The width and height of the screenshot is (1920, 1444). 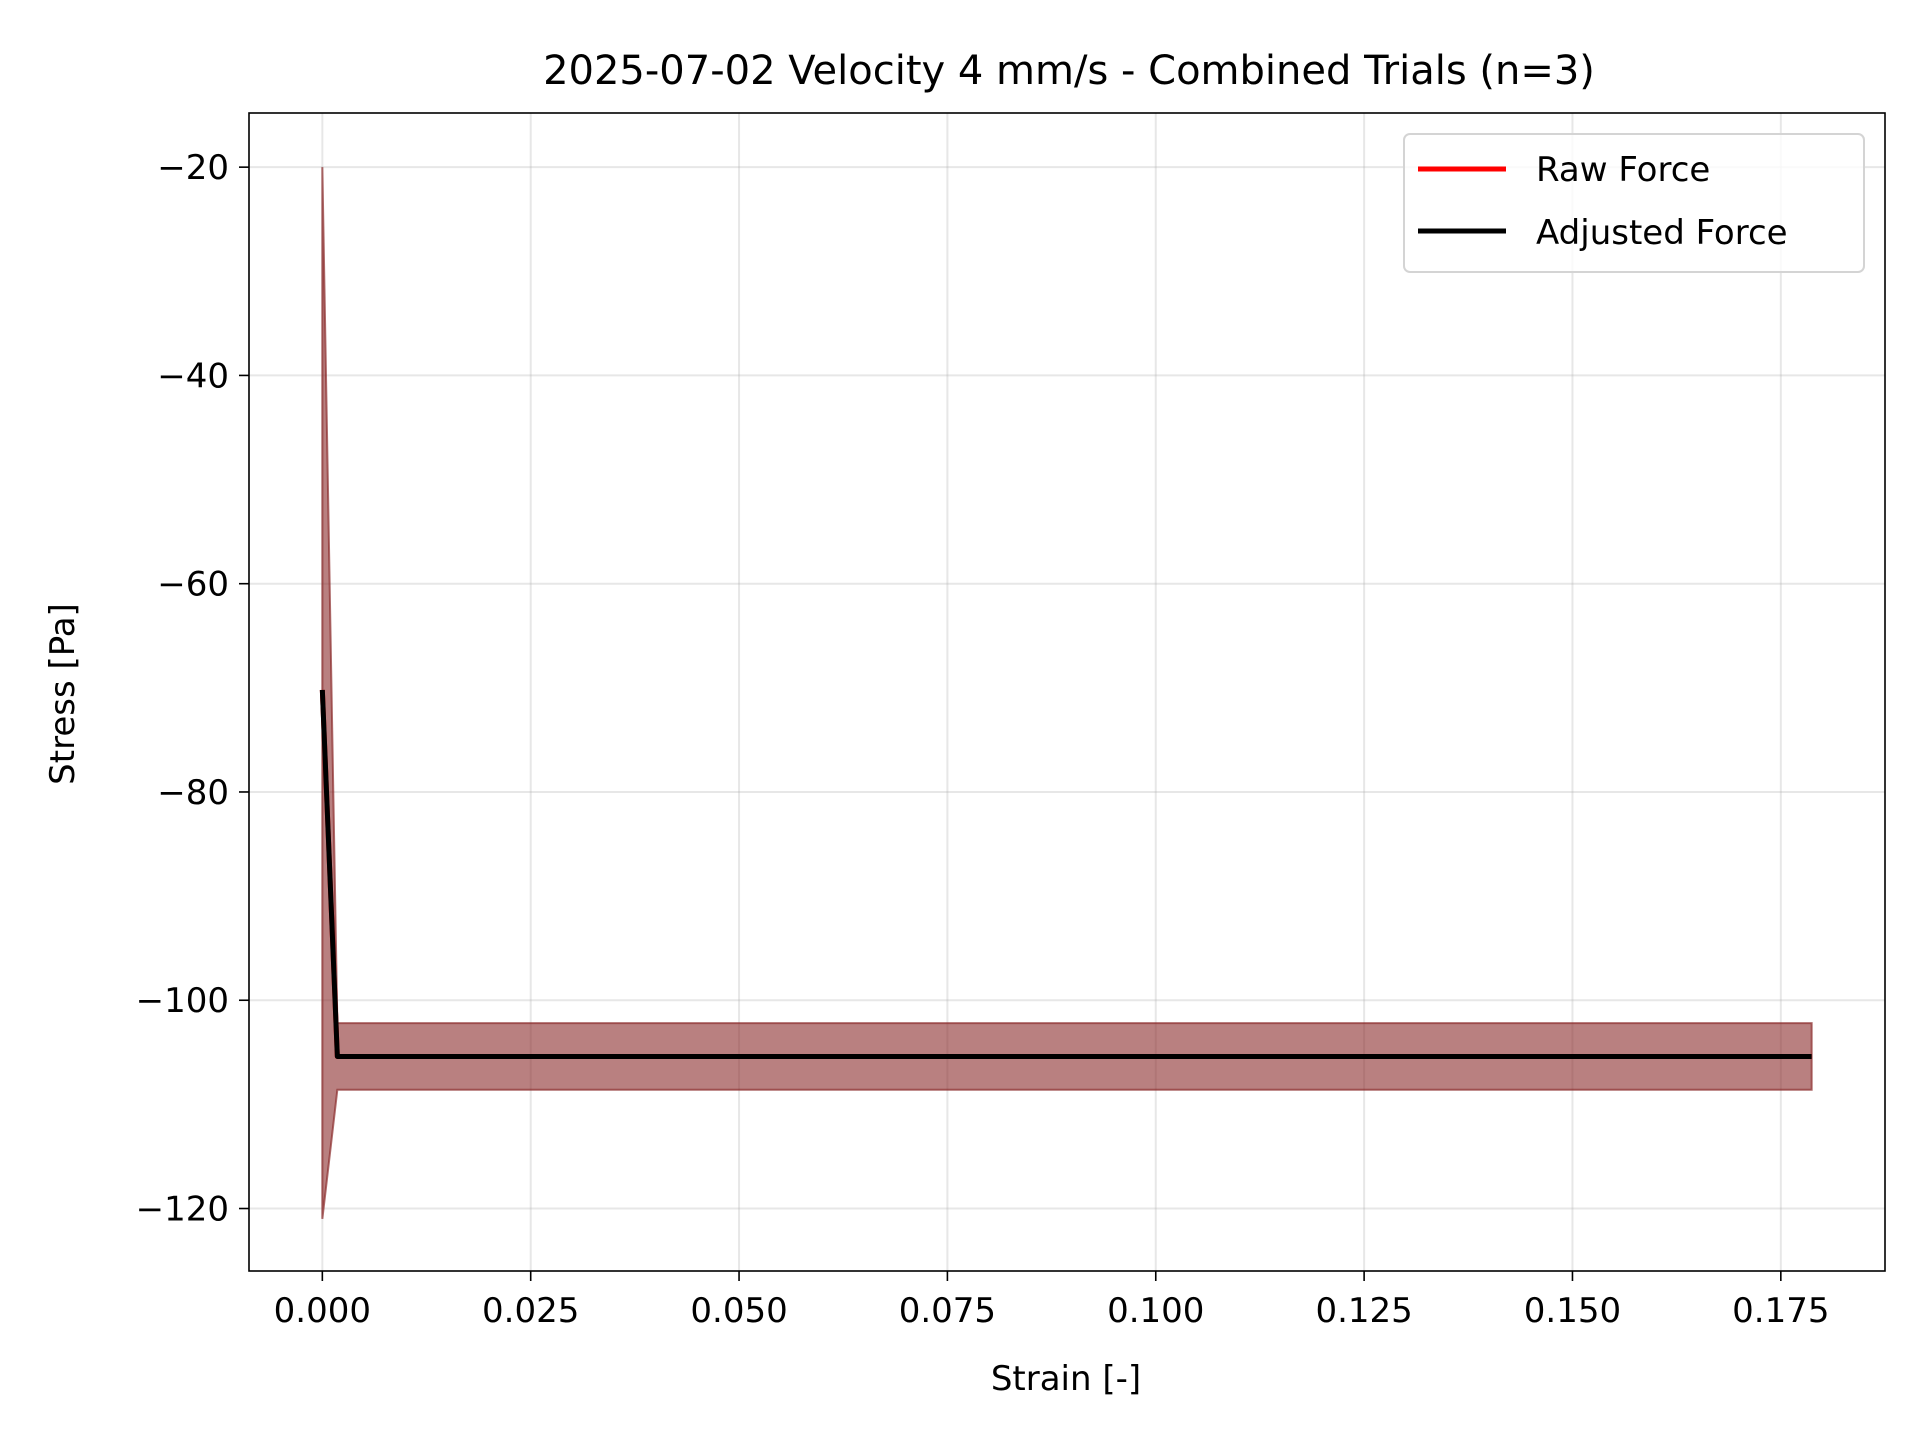 I want to click on y-axis-label: Stress [Pa], so click(x=63, y=694).